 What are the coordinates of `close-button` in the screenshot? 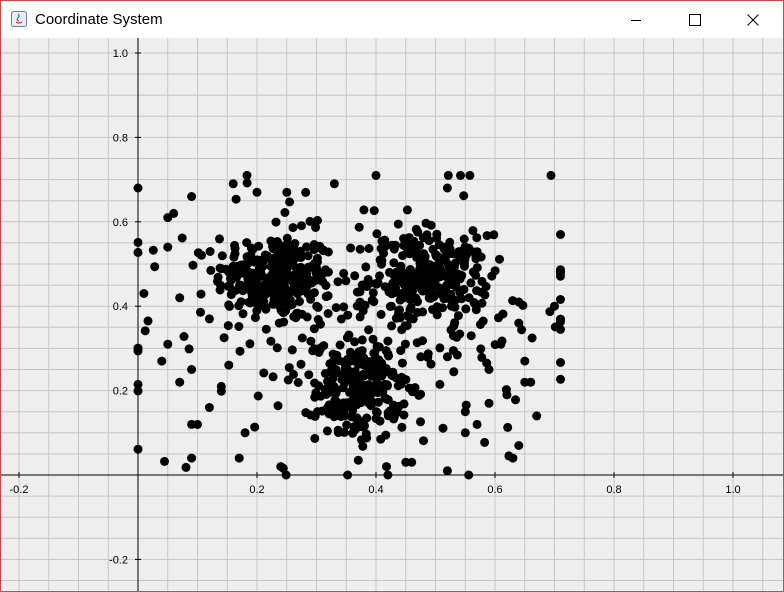 It's located at (753, 19).